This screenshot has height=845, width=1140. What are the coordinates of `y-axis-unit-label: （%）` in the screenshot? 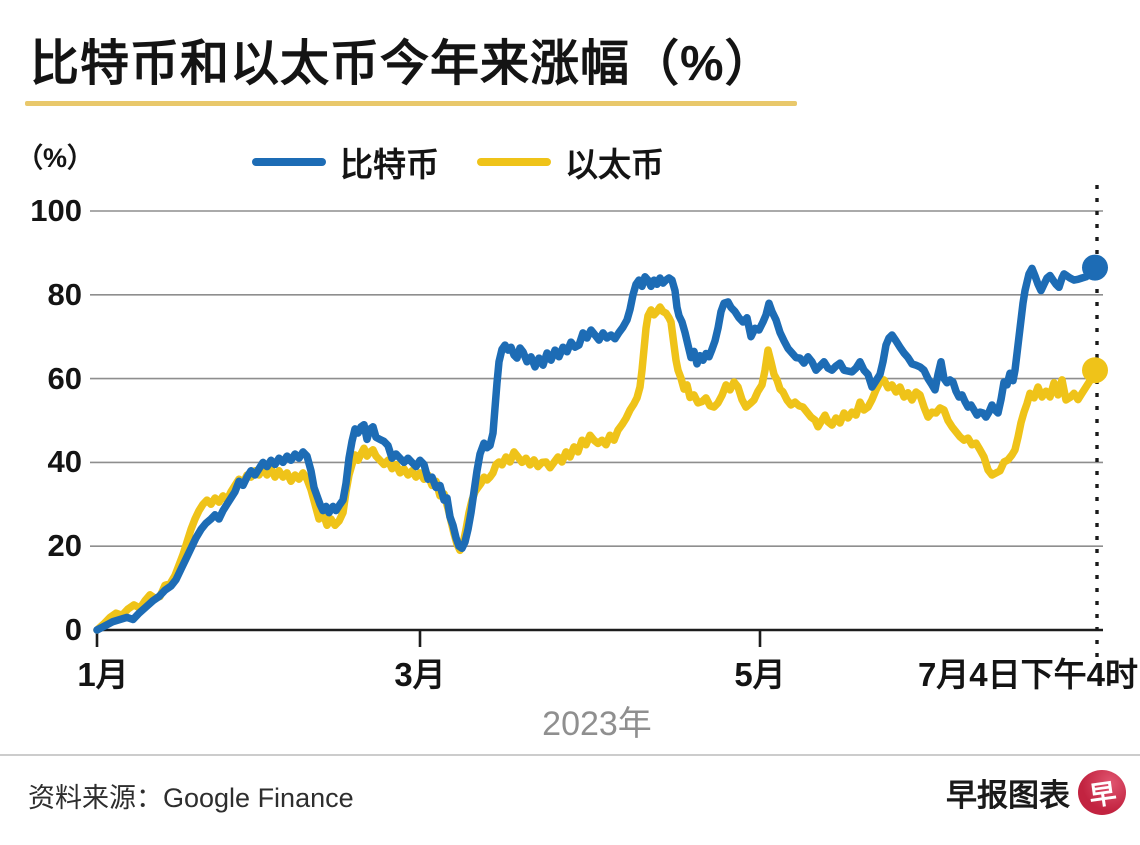 It's located at (55, 158).